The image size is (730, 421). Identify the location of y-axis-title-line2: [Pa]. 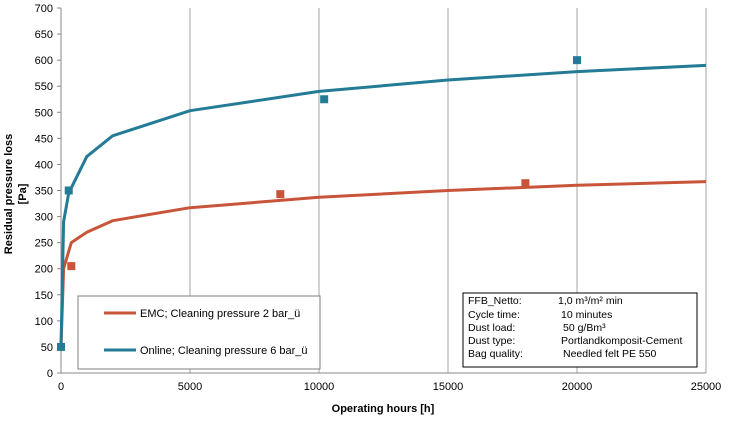
(23, 193).